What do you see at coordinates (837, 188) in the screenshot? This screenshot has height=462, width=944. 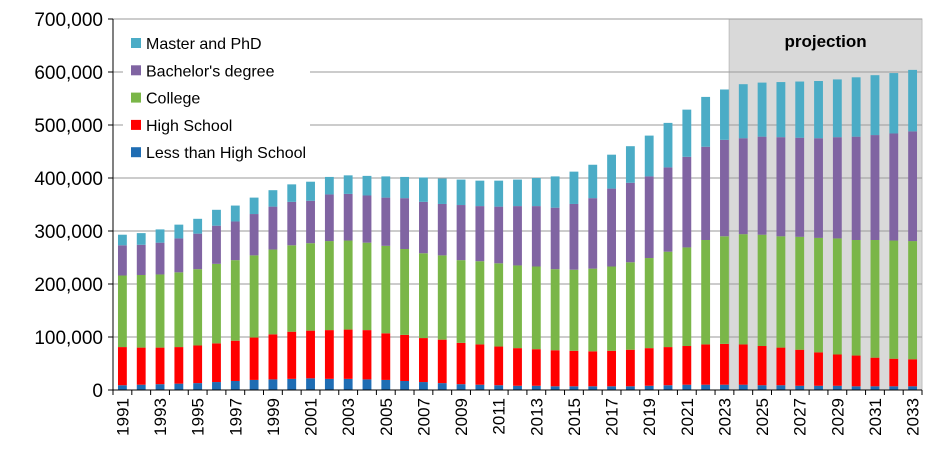 I see `bar-bachelor-s-degree-2029` at bounding box center [837, 188].